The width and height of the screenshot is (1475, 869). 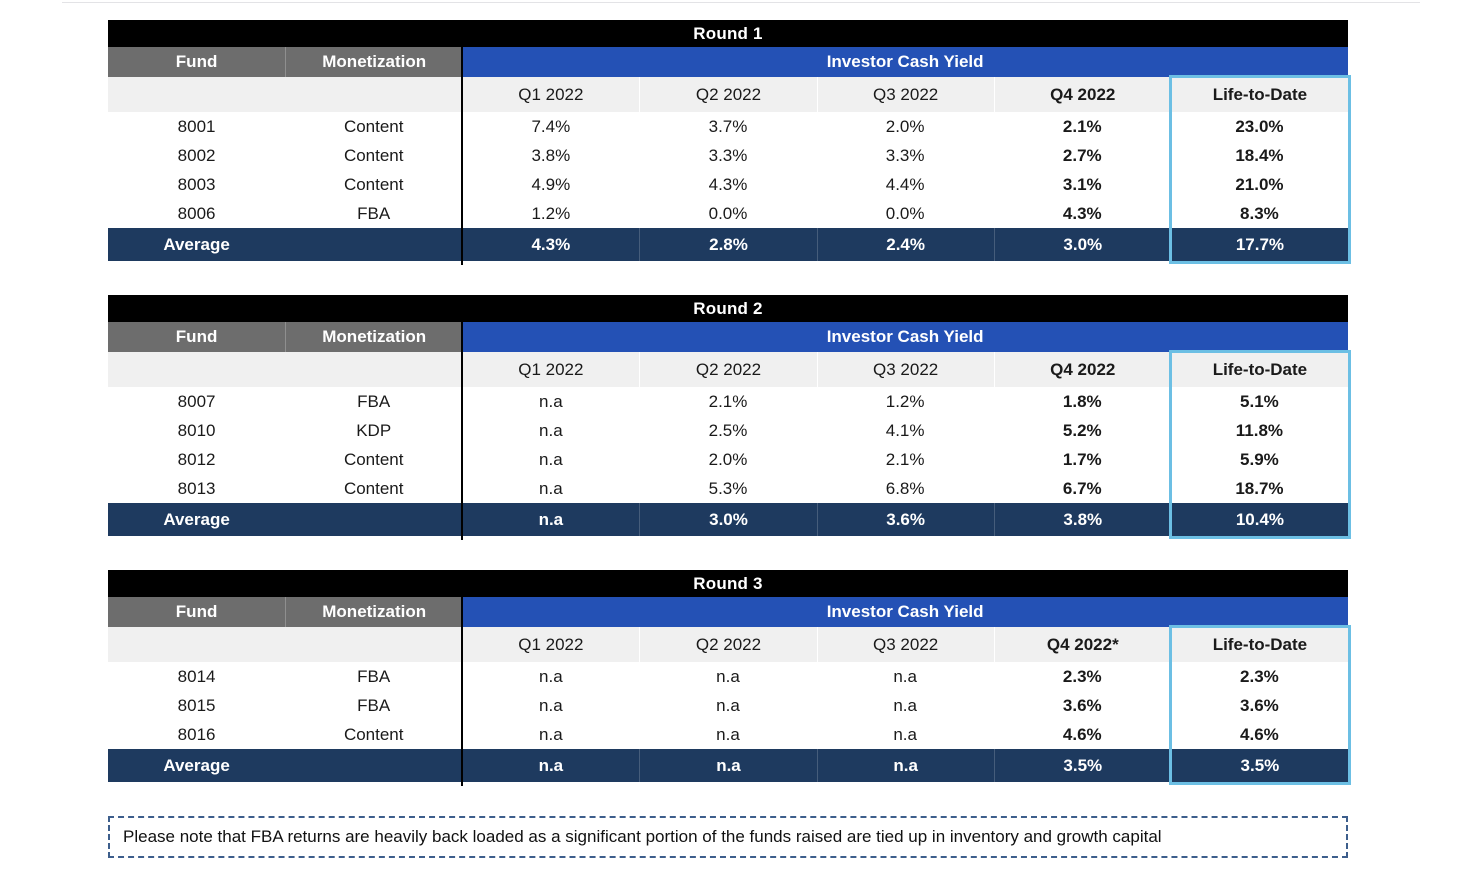 I want to click on fund-row: 8012 Content n.a 2.0% 2.1% 1.7% 5.9%, so click(x=728, y=459).